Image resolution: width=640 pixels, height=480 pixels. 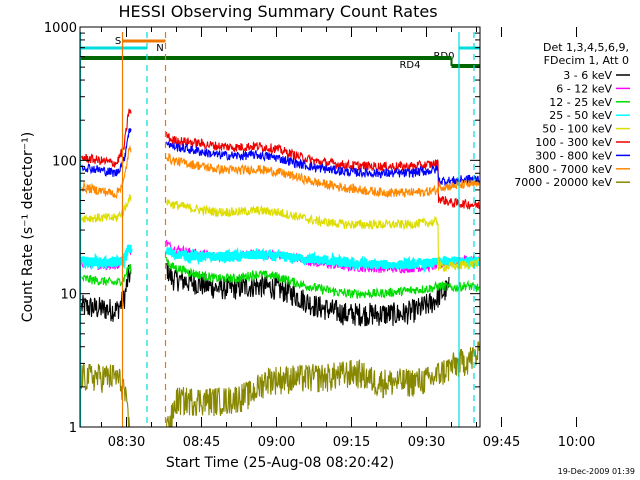 I want to click on x-tick-label: 08:30, so click(x=126, y=442).